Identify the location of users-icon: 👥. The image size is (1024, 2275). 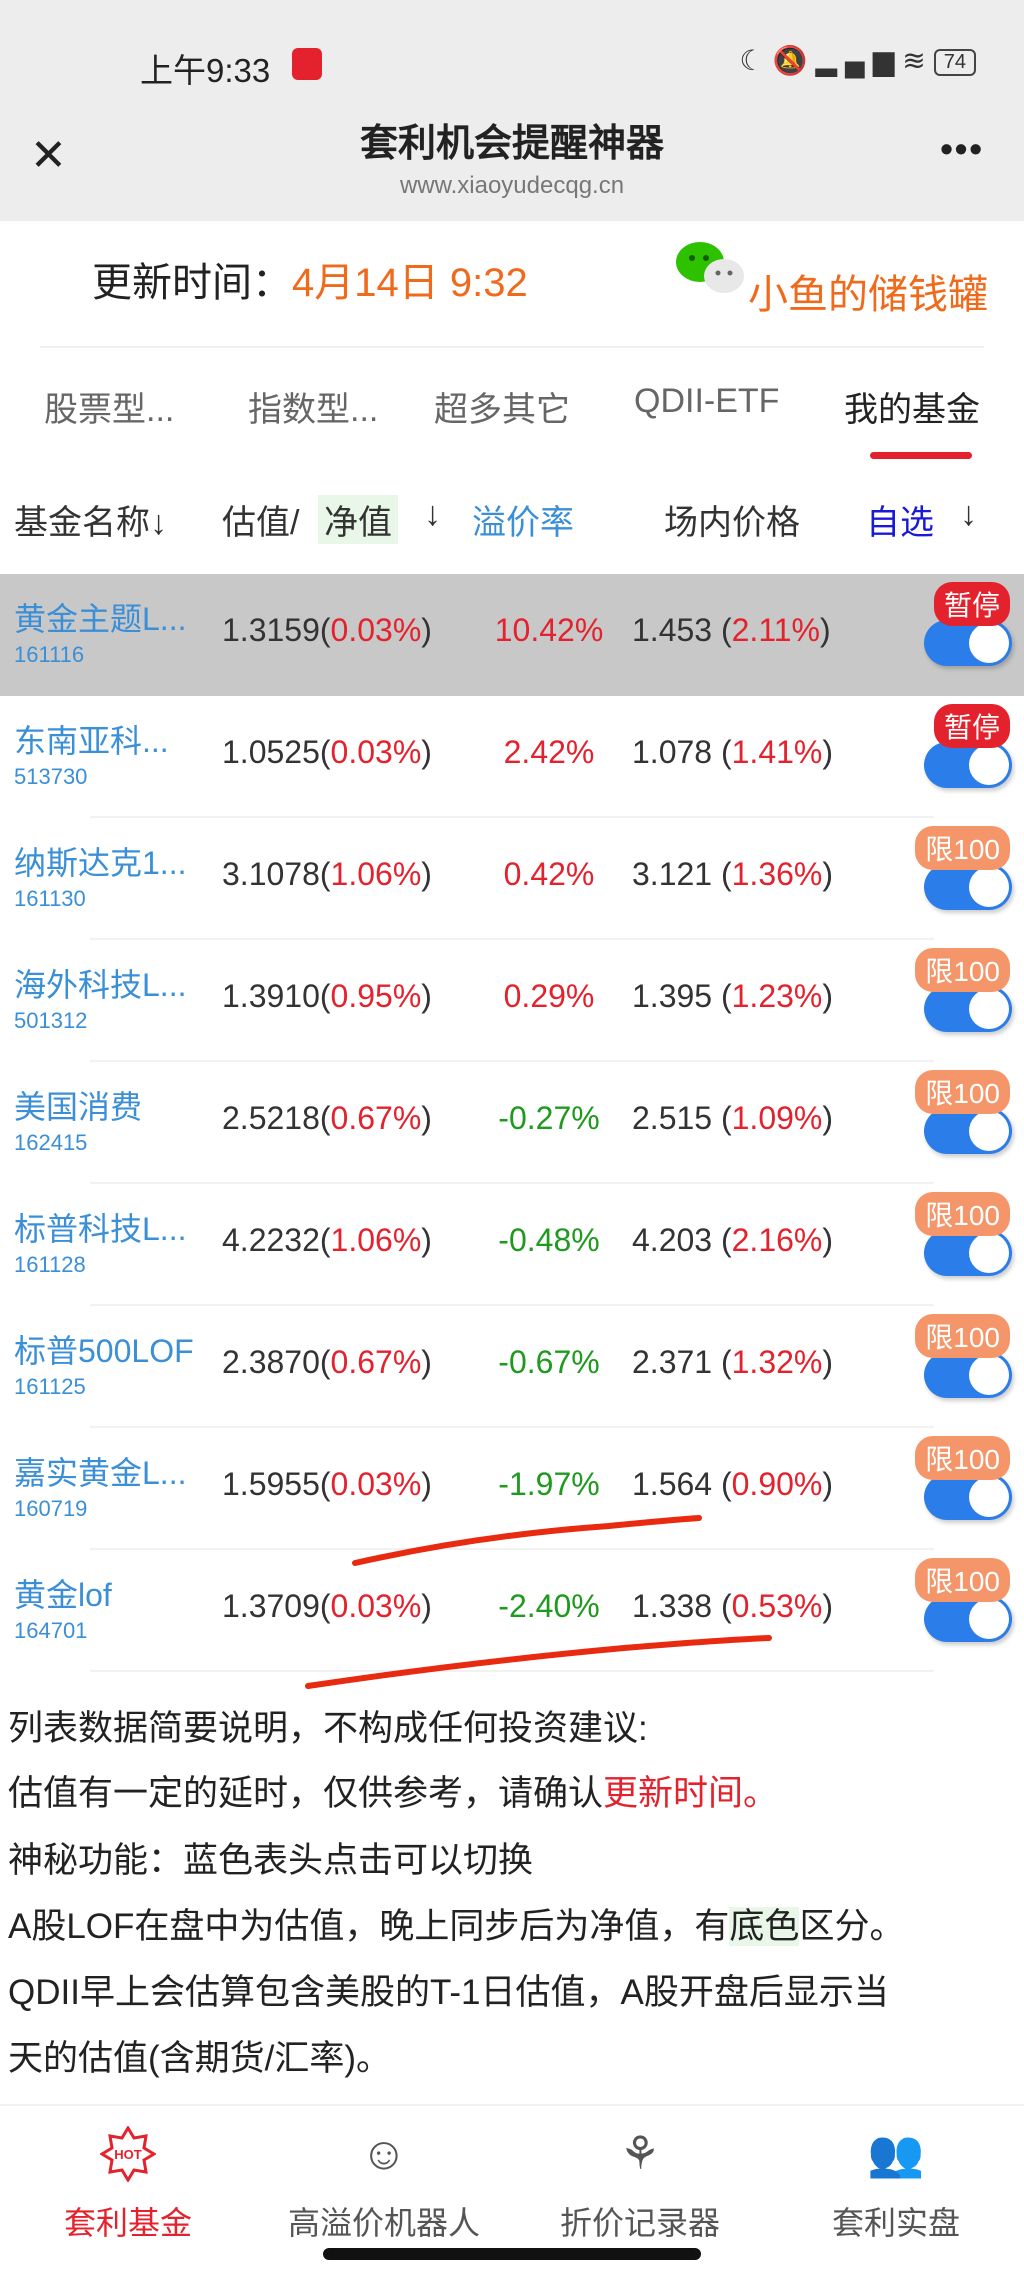
(896, 2153).